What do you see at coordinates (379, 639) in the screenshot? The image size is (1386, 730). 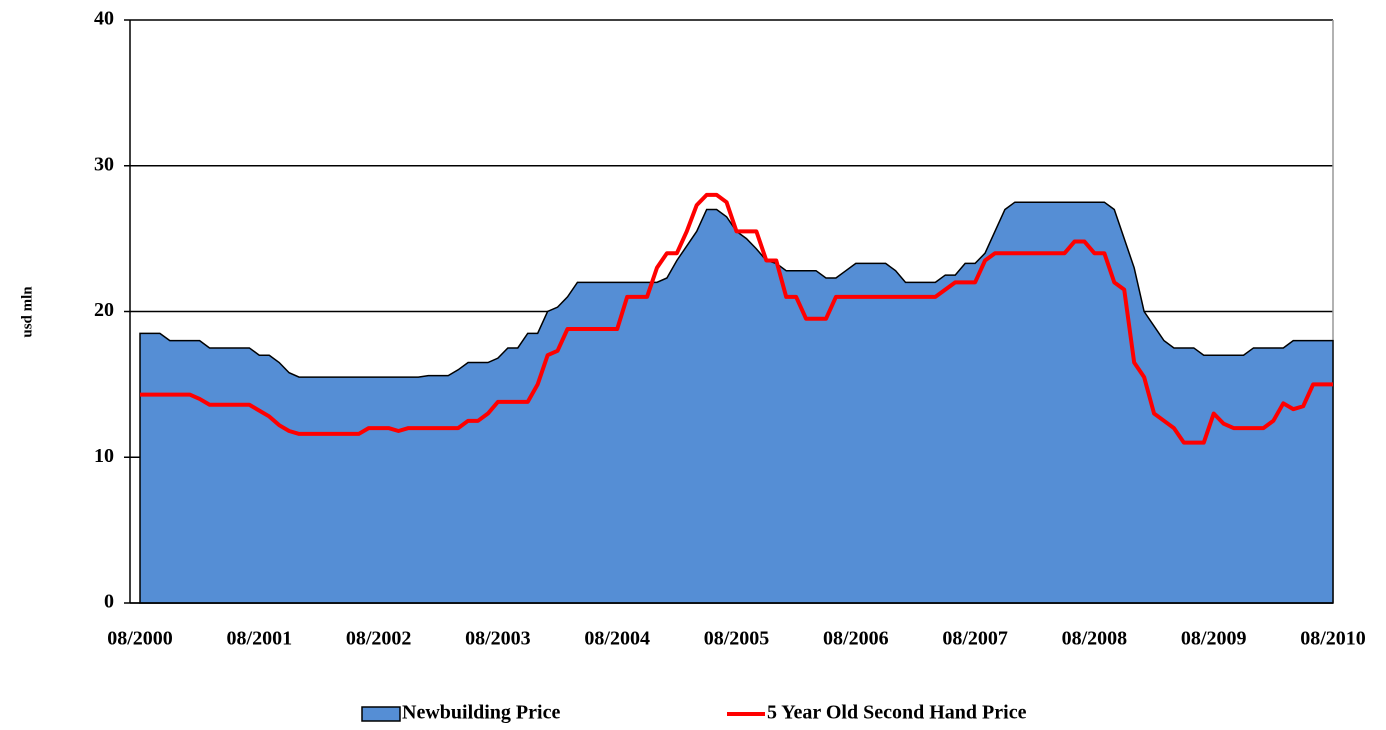 I see `x-tick-label: 08/2002` at bounding box center [379, 639].